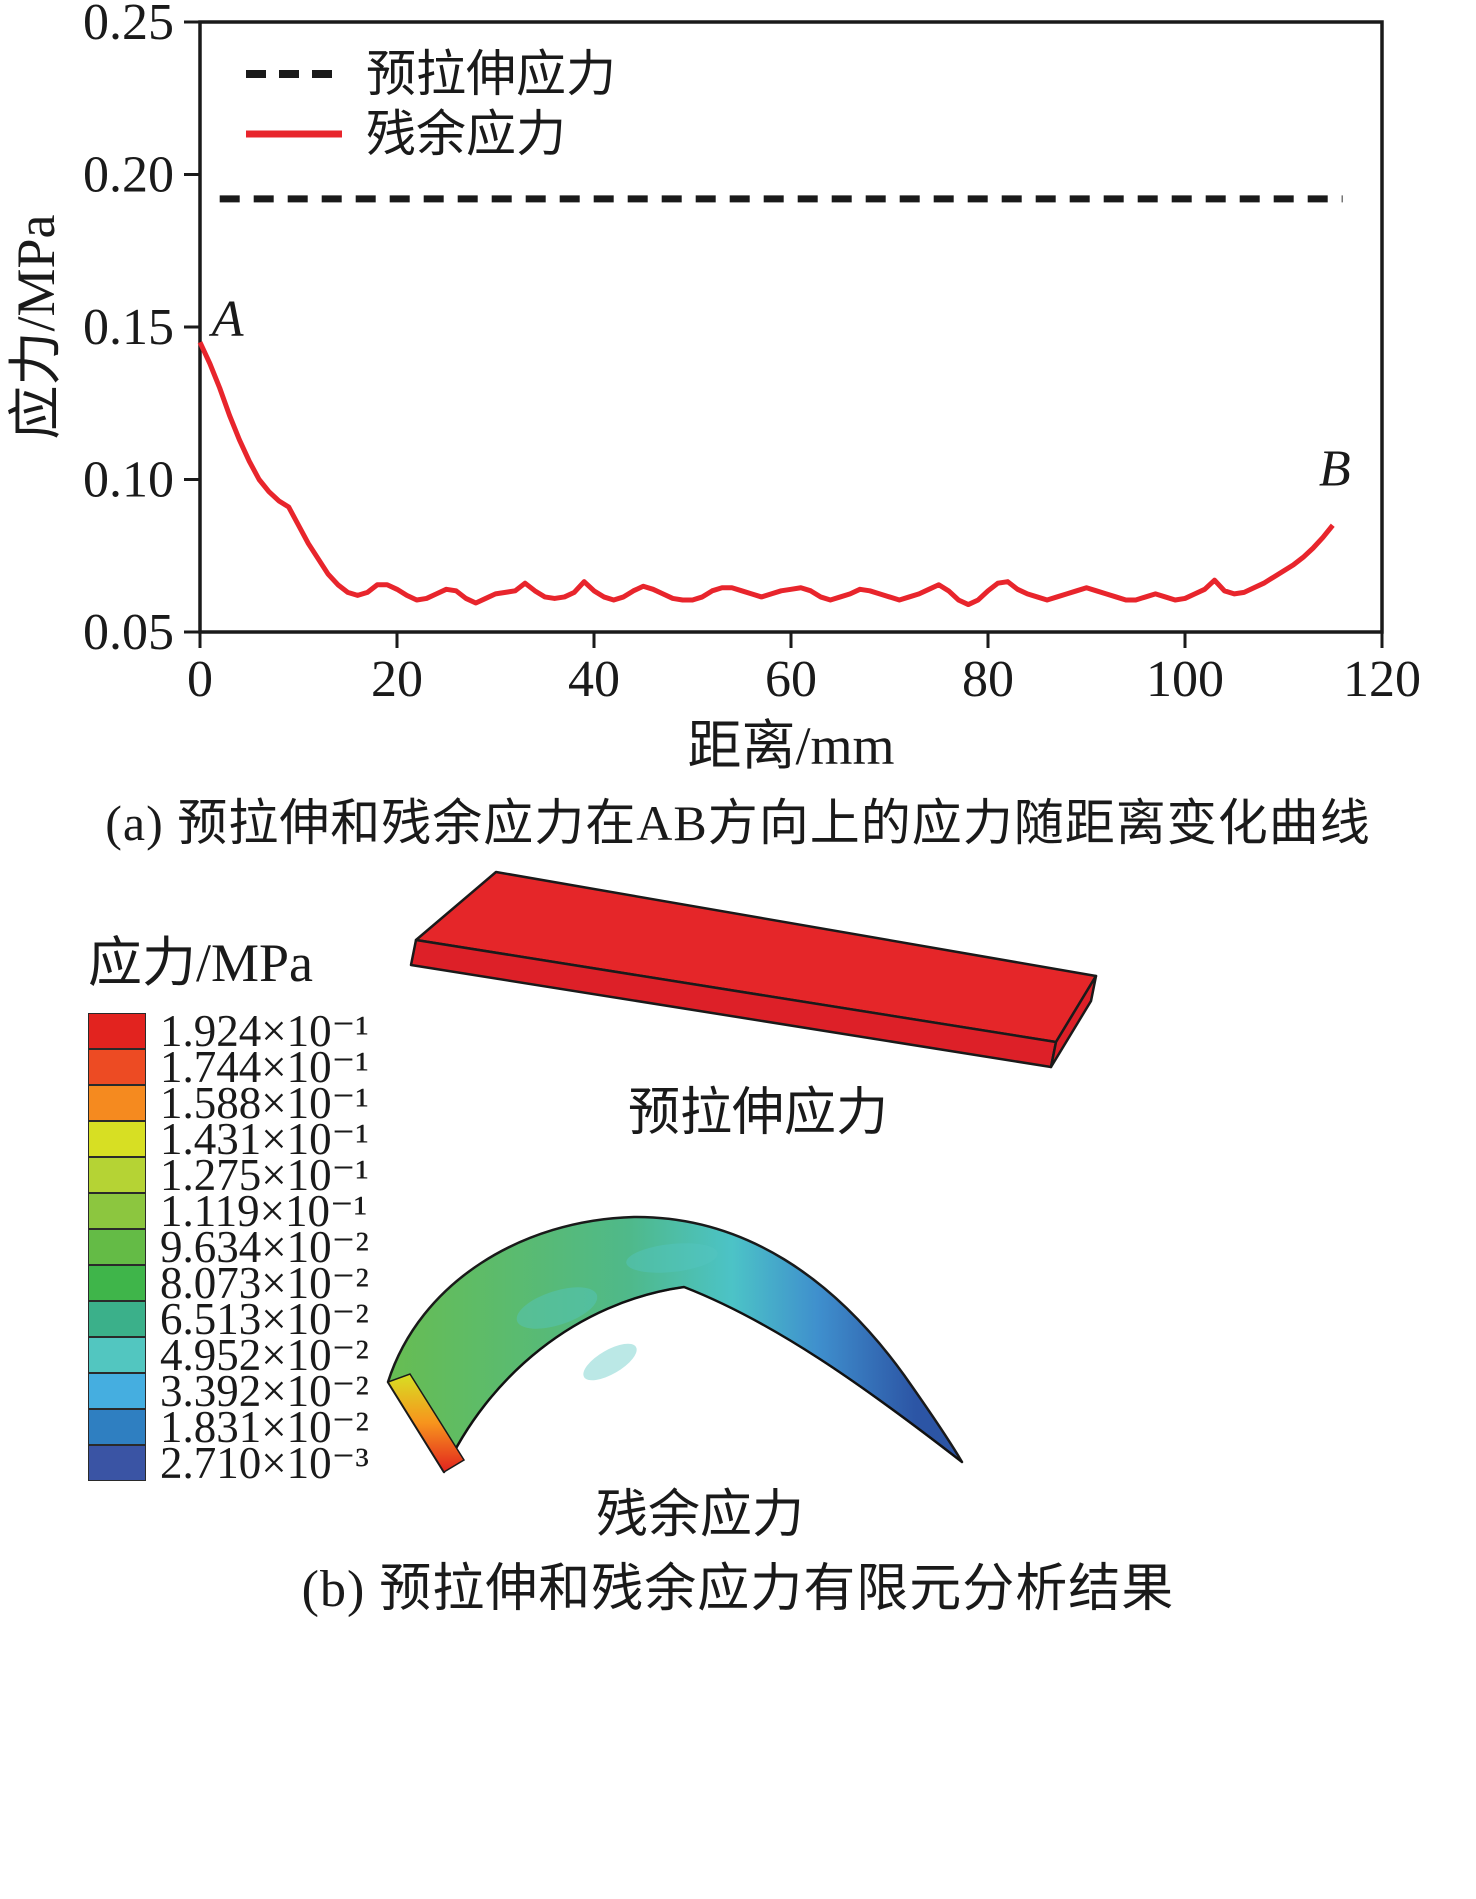 The image size is (1476, 1899). Describe the element at coordinates (757, 1113) in the screenshot. I see `pre-stretch-label: 预拉伸应力` at that location.